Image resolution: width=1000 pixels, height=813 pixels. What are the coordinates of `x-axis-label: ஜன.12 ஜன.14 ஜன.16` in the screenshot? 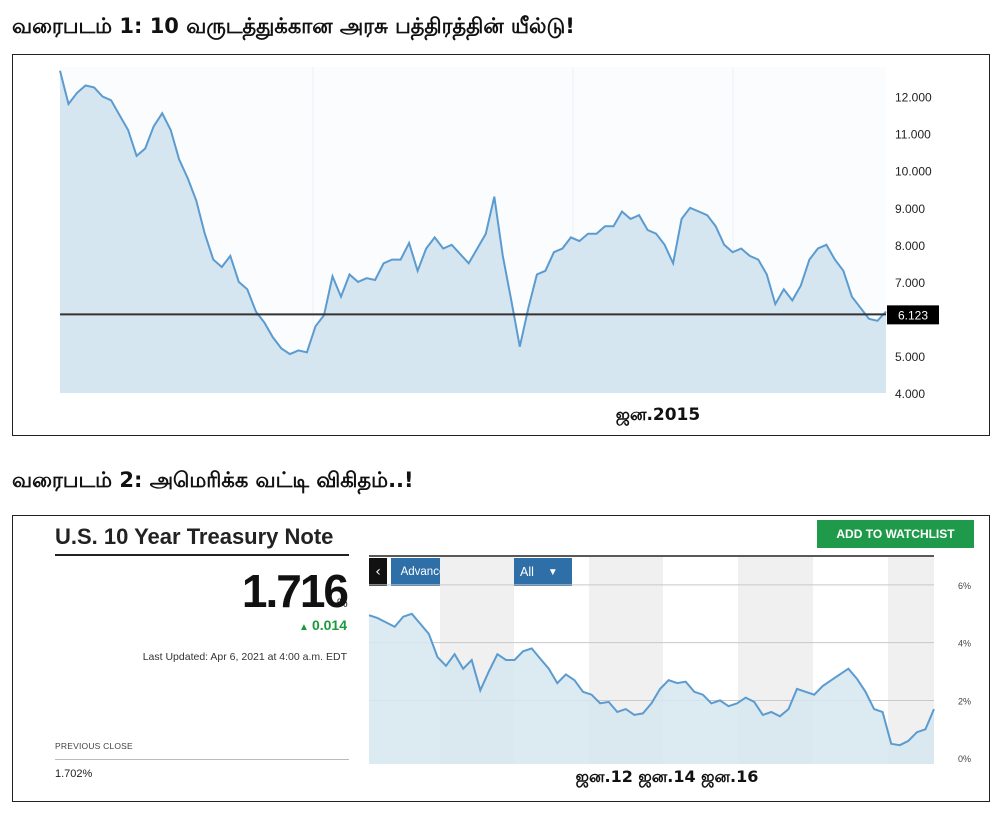 It's located at (667, 777).